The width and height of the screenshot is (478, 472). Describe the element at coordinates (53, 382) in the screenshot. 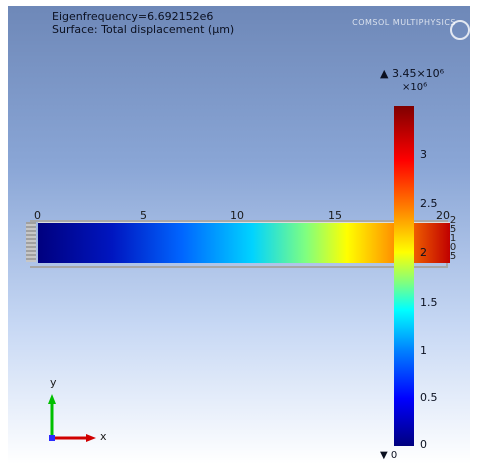

I see `y-axis-label: y` at that location.